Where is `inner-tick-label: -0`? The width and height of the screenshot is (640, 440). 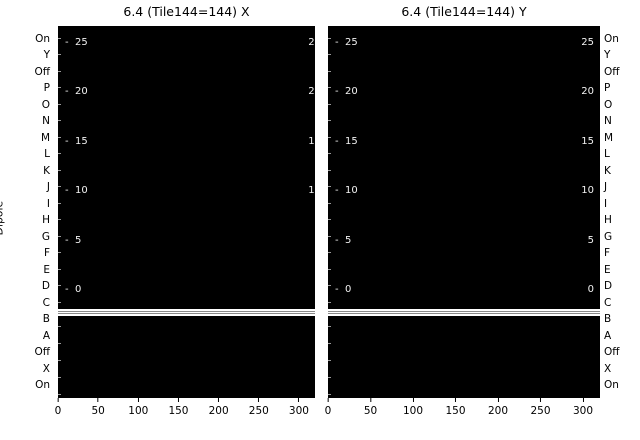
inner-tick-label: -0 is located at coordinates (591, 290).